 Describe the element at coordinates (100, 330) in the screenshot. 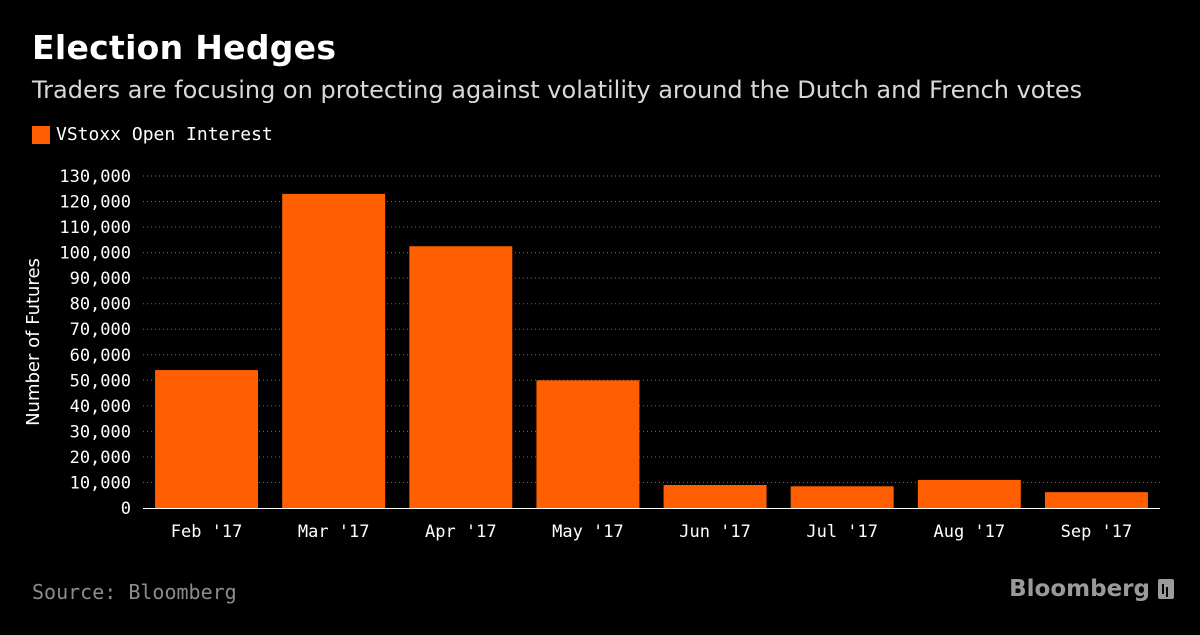

I see `y-tick-label: 70,000` at that location.